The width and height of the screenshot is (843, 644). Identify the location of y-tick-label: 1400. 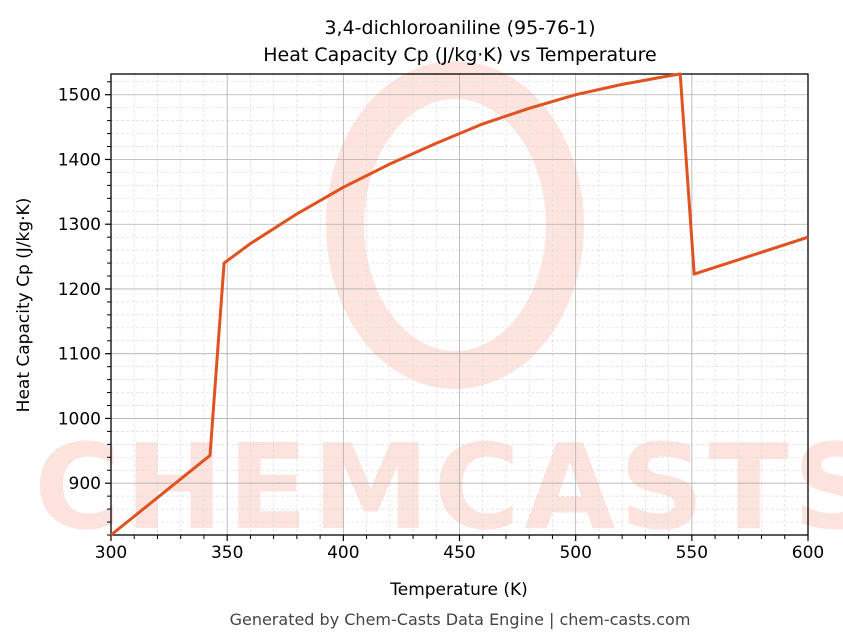
(79, 160).